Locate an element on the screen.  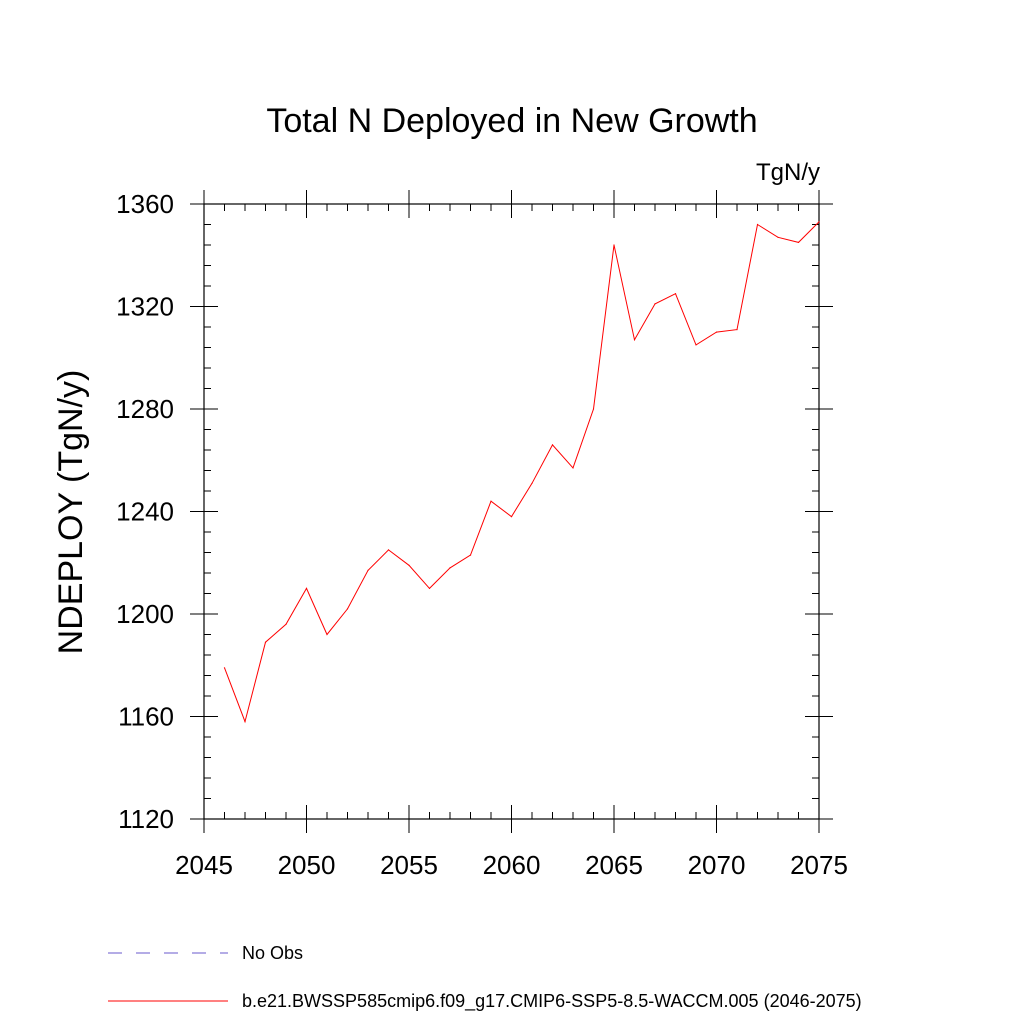
x-tick-label: 2070 is located at coordinates (717, 865).